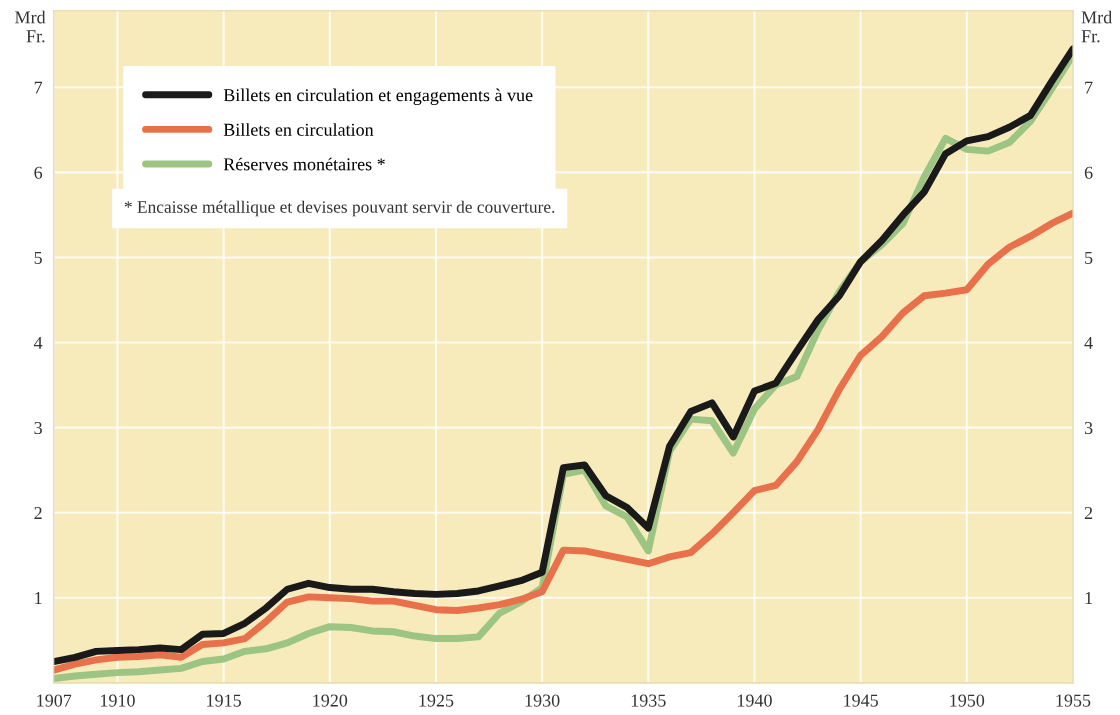 The image size is (1120, 715). Describe the element at coordinates (38, 512) in the screenshot. I see `y-tick-label: 2` at that location.